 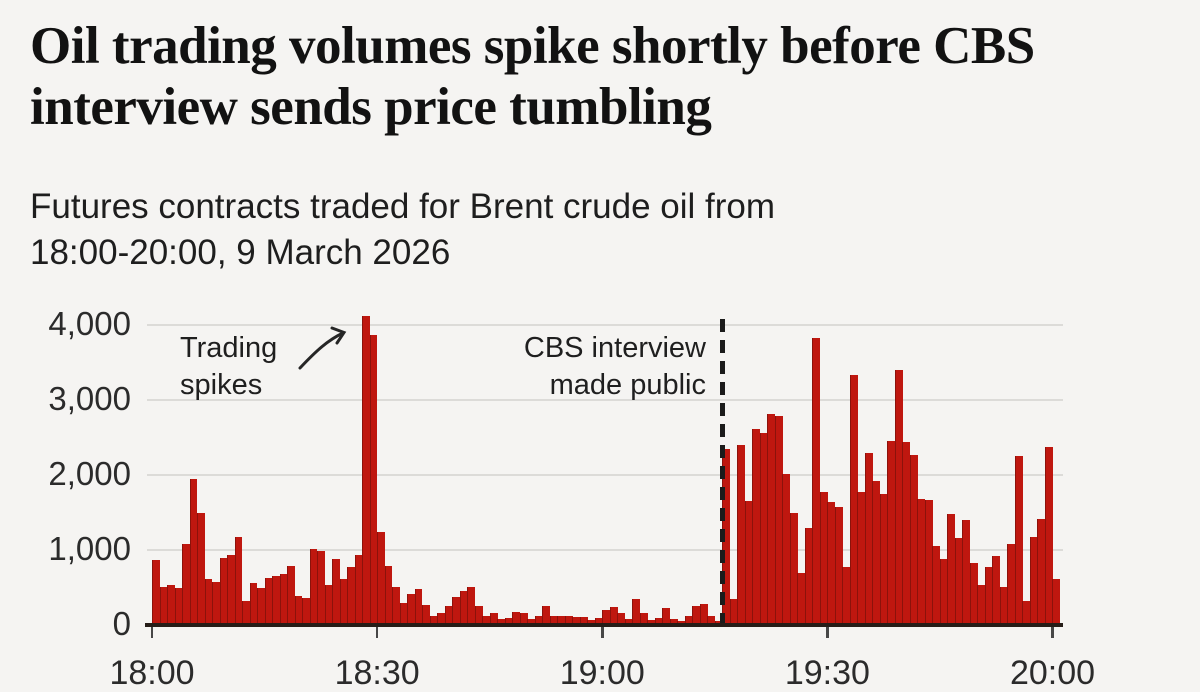 What do you see at coordinates (377, 673) in the screenshot?
I see `x-axis-tick-label: 18:30` at bounding box center [377, 673].